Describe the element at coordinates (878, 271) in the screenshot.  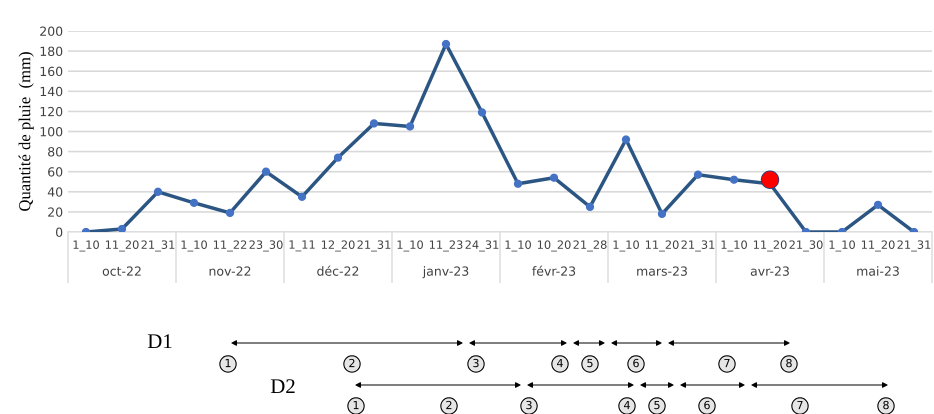
I see `text: mai-23` at that location.